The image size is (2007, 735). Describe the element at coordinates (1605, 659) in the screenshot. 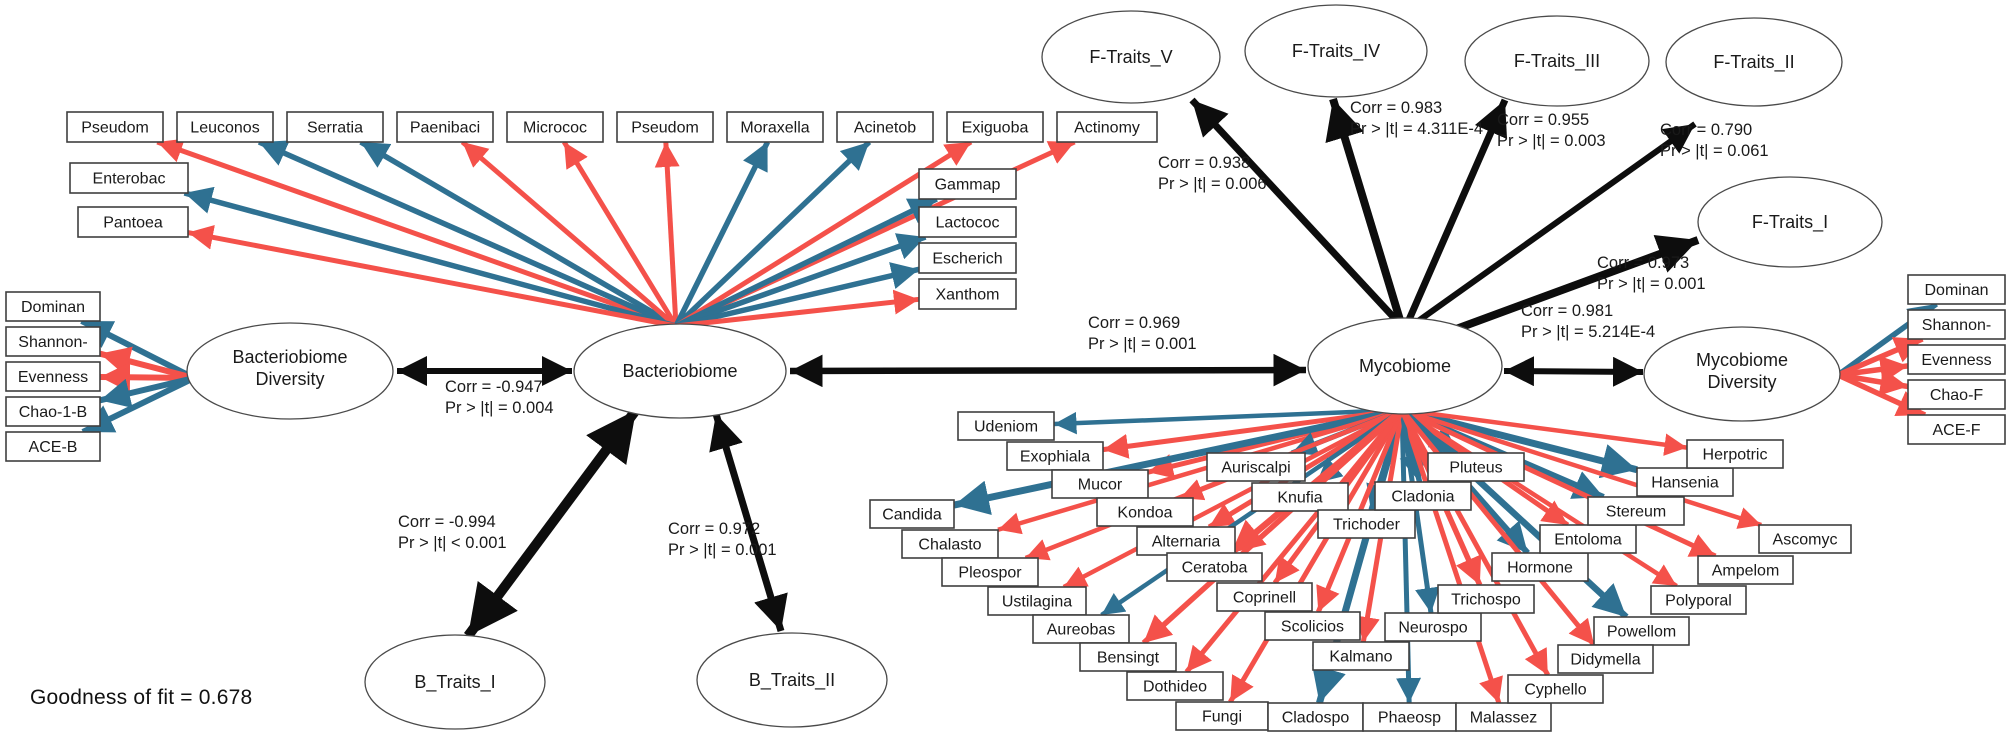

I see `taxon-box-didymella: Didymella` at that location.